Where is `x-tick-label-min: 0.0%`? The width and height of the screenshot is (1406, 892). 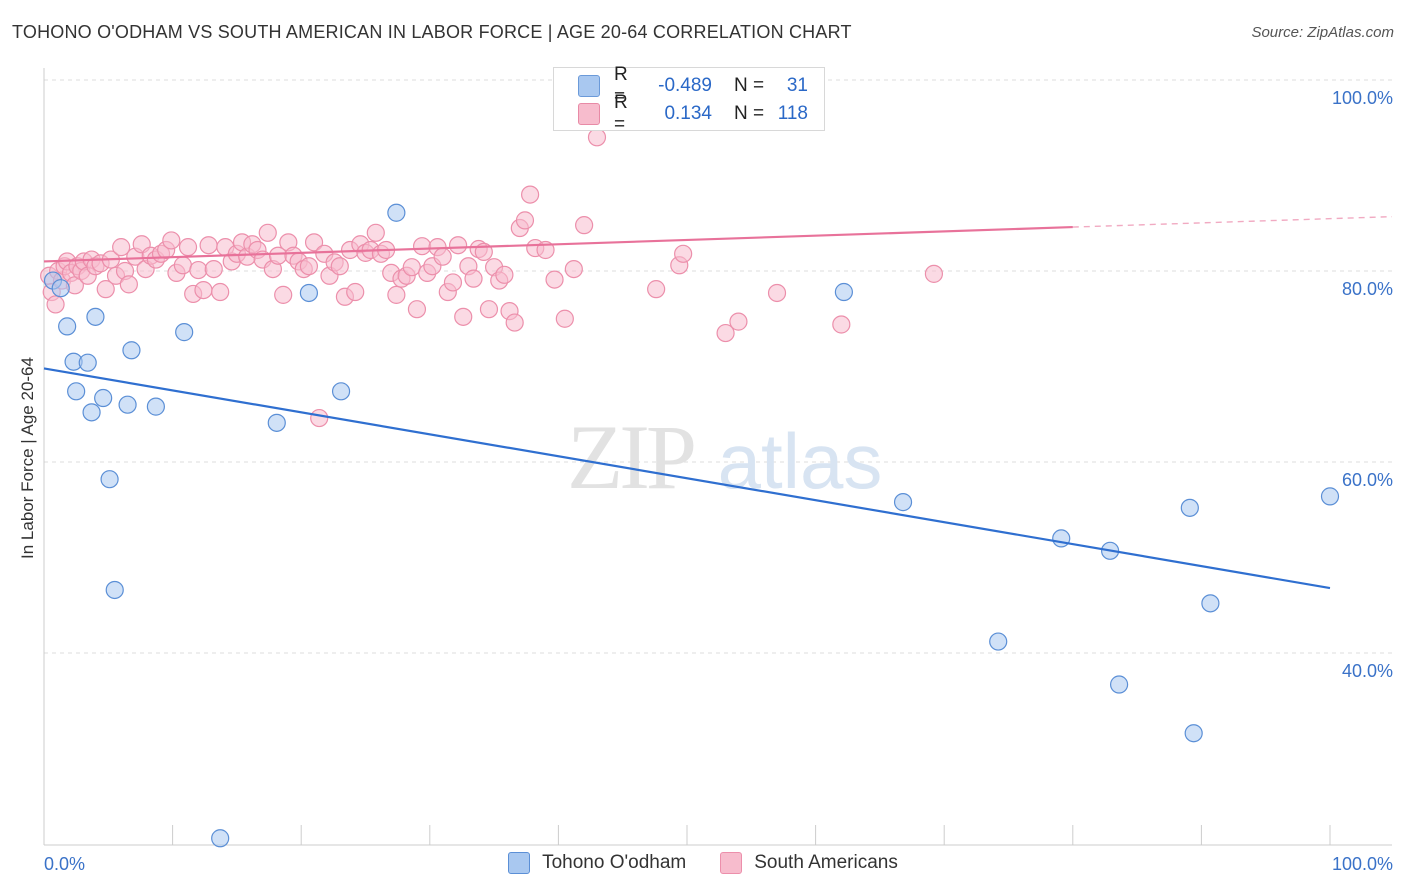
x-tick-label-min: 0.0% is located at coordinates (64, 864).